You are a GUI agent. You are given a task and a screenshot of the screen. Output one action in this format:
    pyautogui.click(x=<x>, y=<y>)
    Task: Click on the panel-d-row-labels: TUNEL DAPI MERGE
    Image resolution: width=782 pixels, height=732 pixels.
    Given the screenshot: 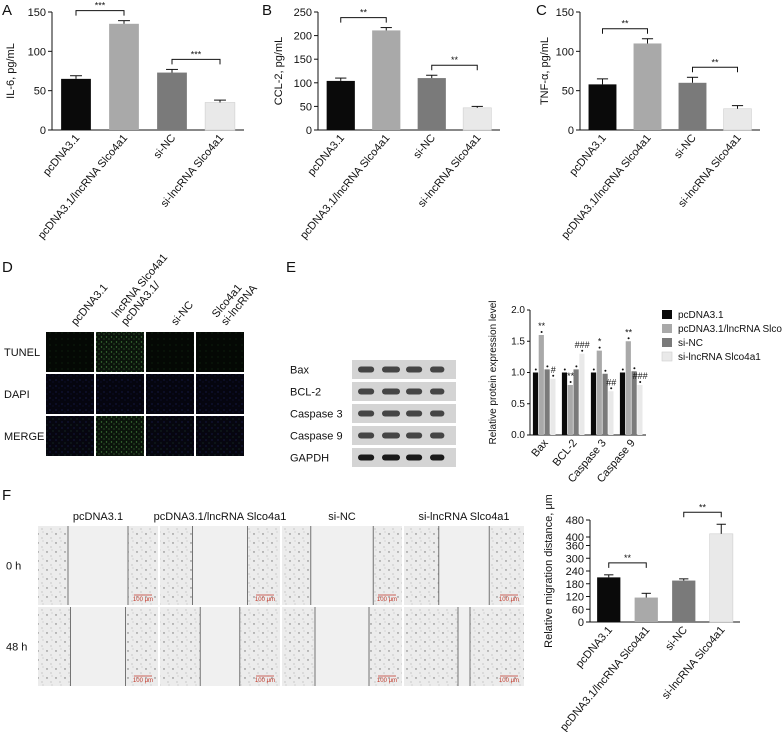 What is the action you would take?
    pyautogui.click(x=24, y=395)
    